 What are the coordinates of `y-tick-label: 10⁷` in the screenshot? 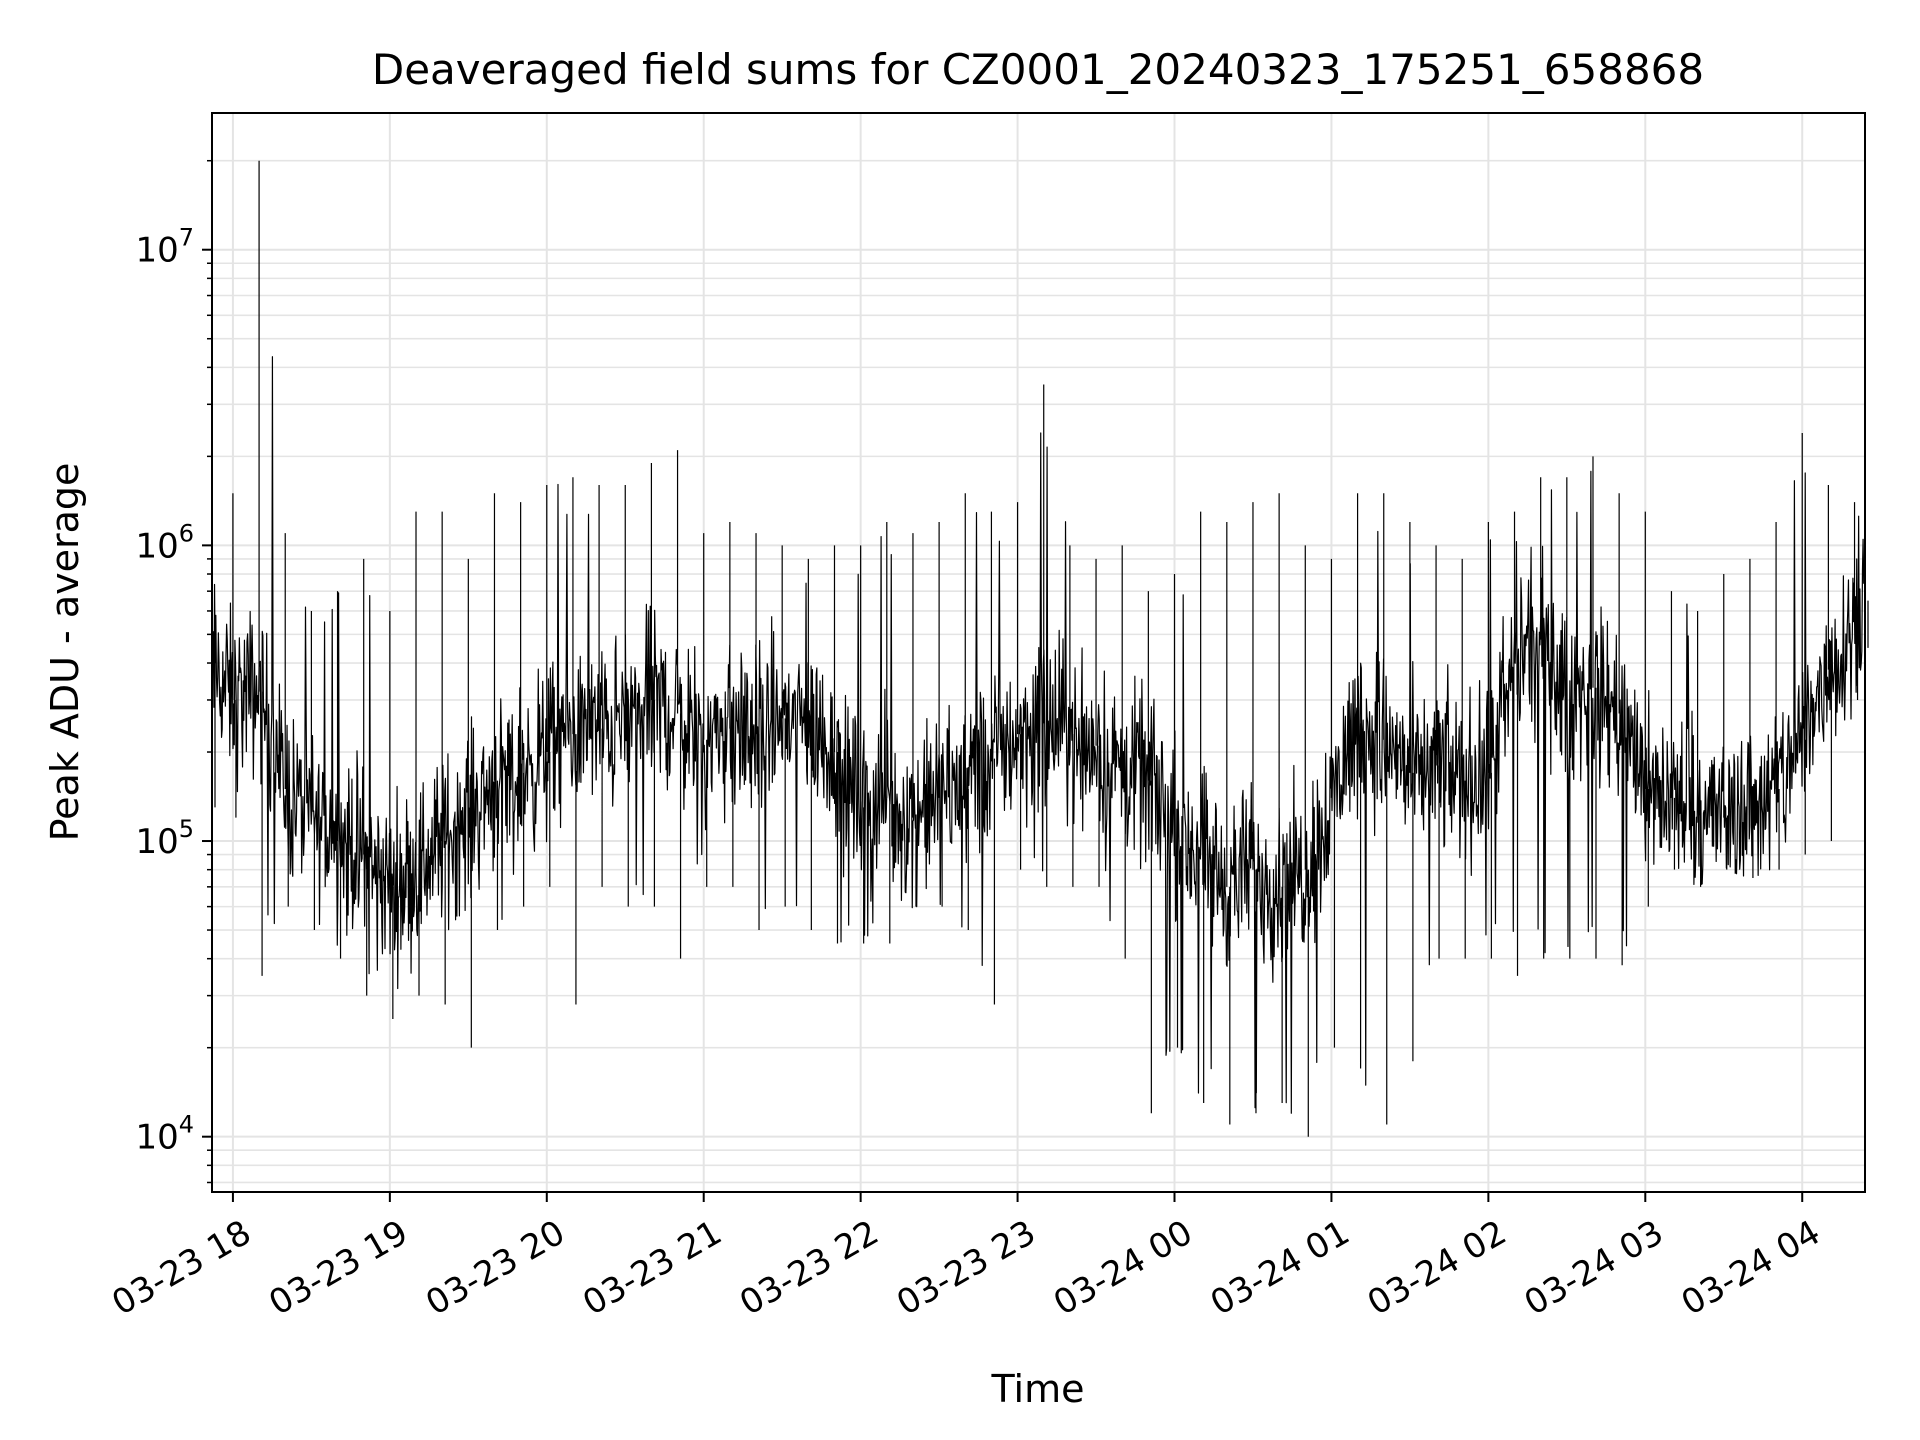 It's located at (164, 247).